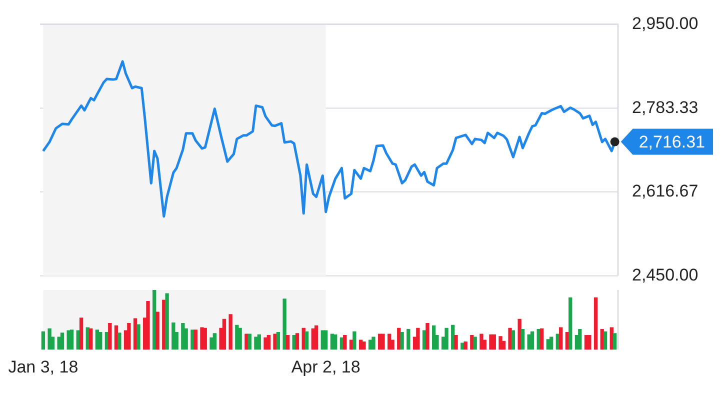 The image size is (728, 396). Describe the element at coordinates (665, 107) in the screenshot. I see `y-tick-label: 2,783.33` at that location.